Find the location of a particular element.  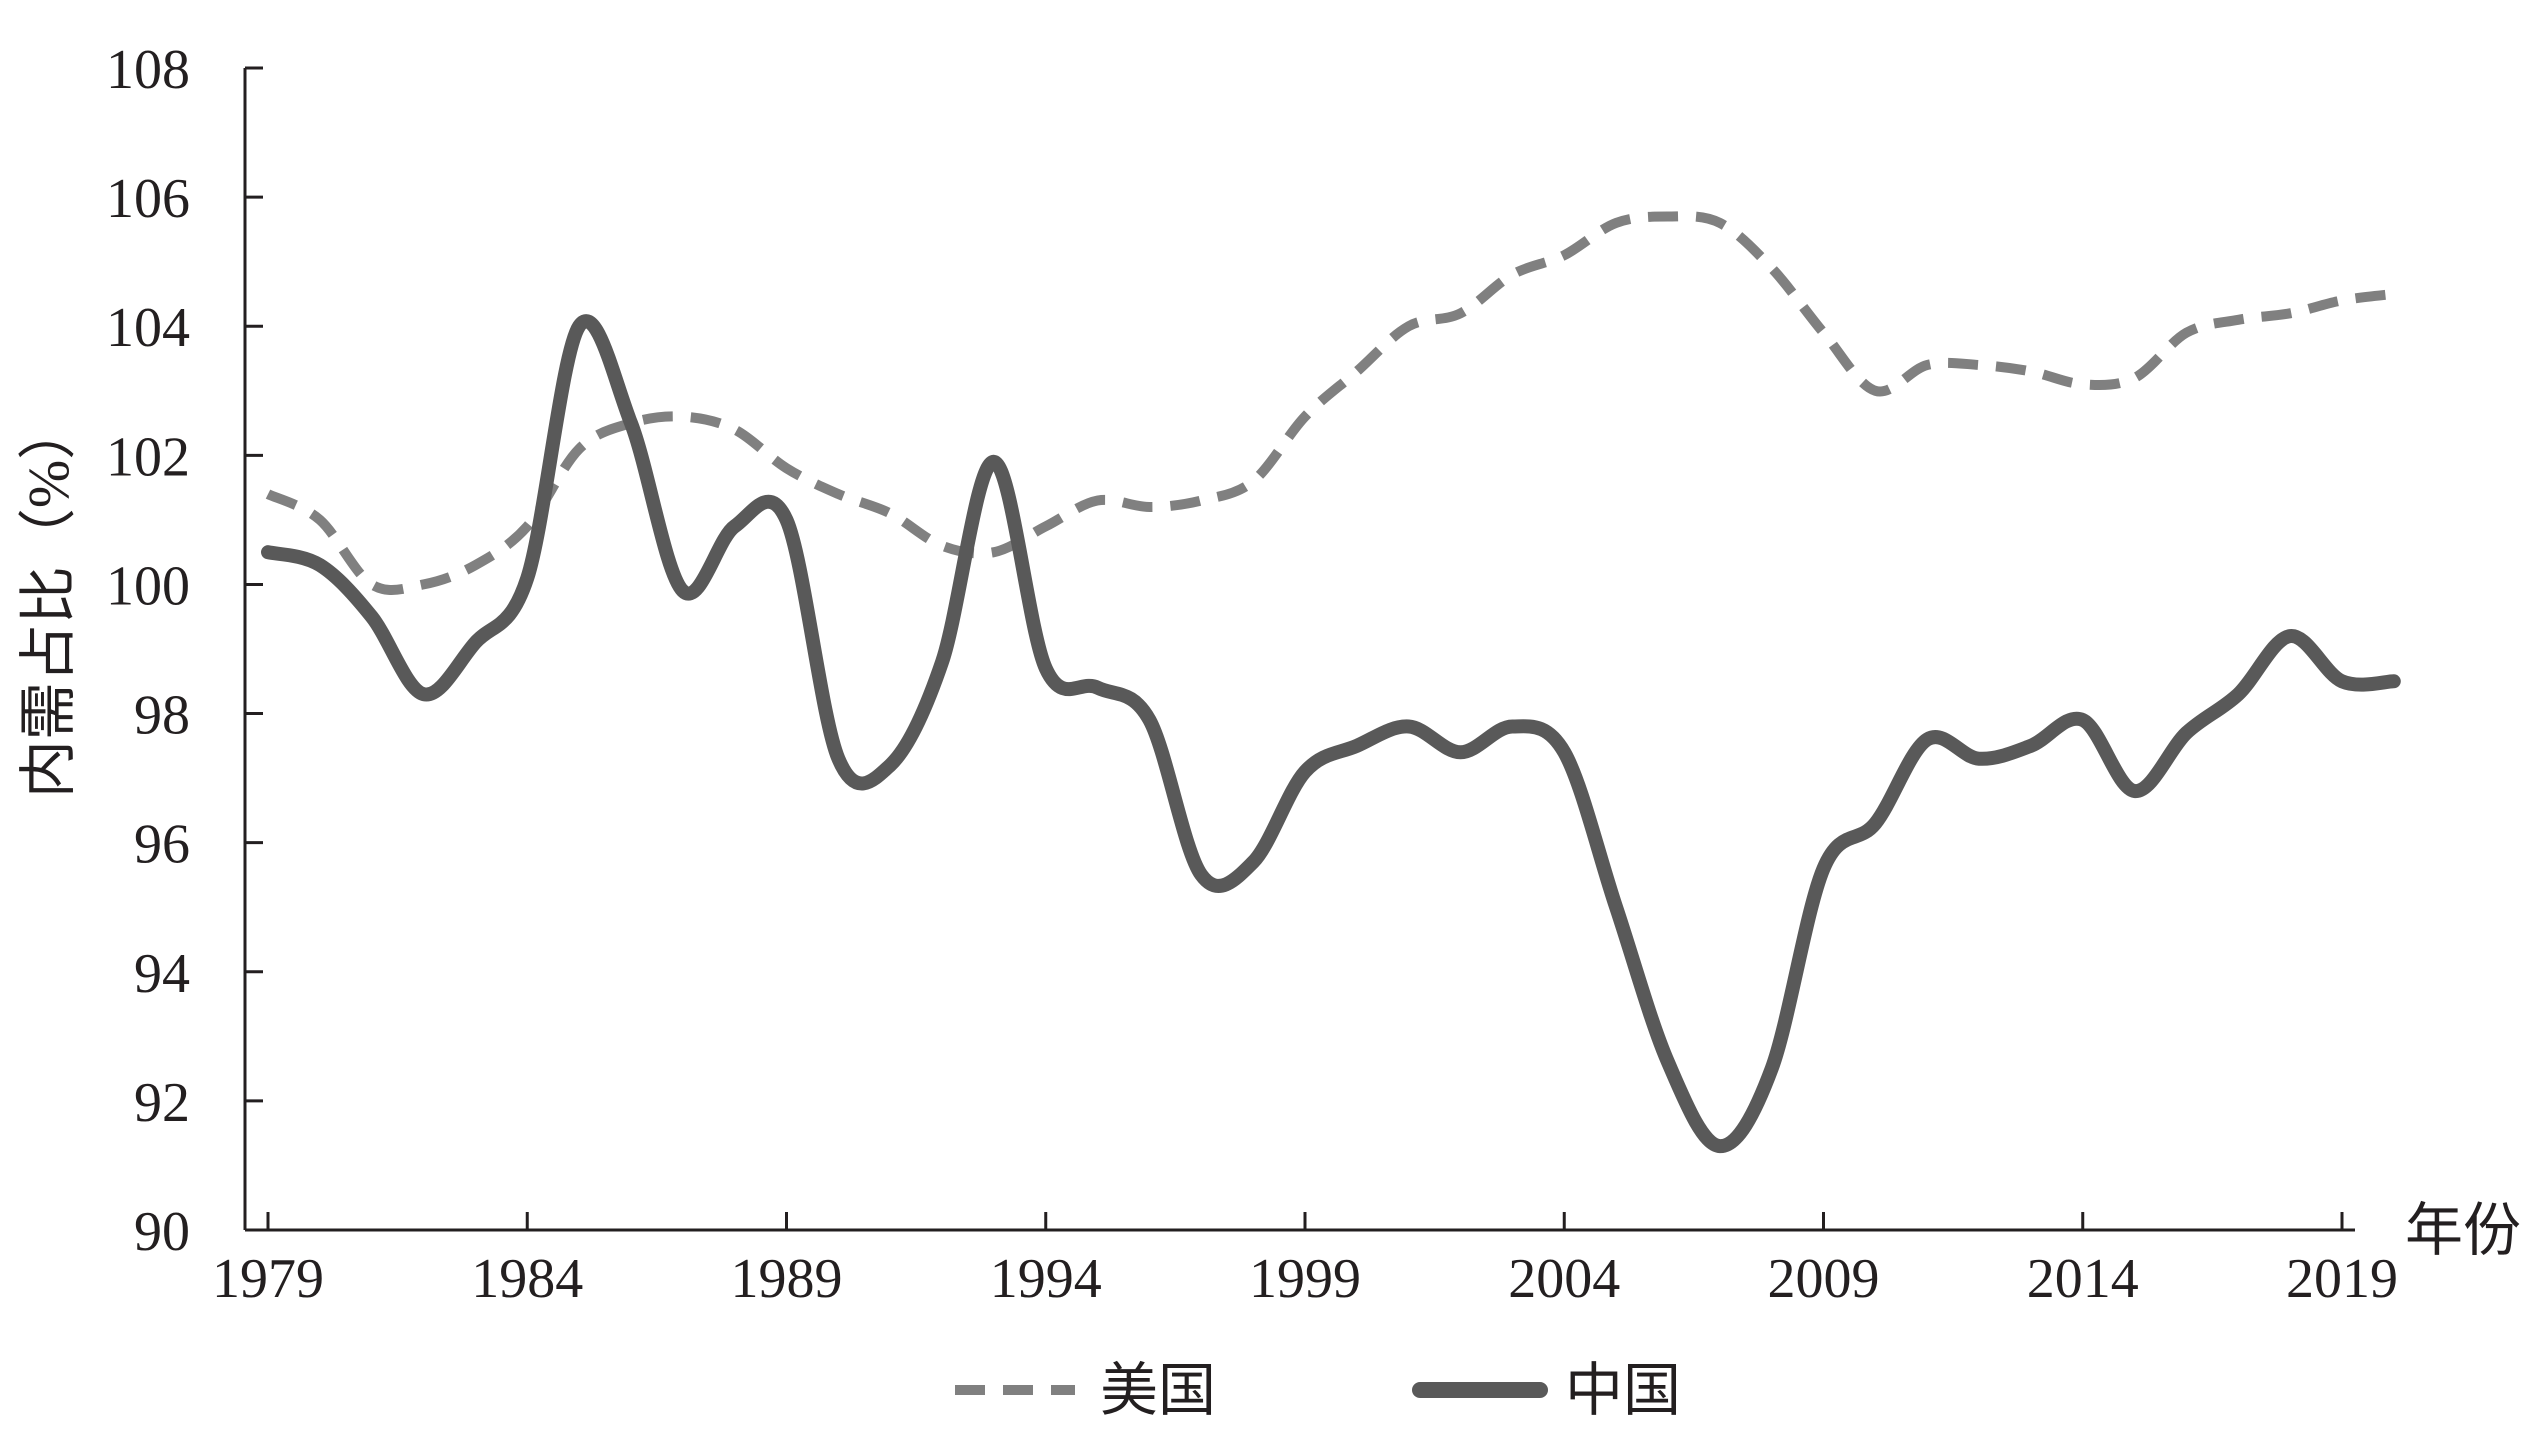

x-tick-label: 2014 is located at coordinates (2083, 1279).